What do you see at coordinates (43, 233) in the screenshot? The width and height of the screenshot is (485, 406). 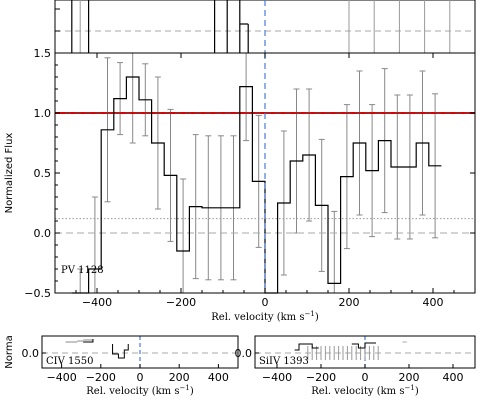 I see `y-tick-label: 0.0` at bounding box center [43, 233].